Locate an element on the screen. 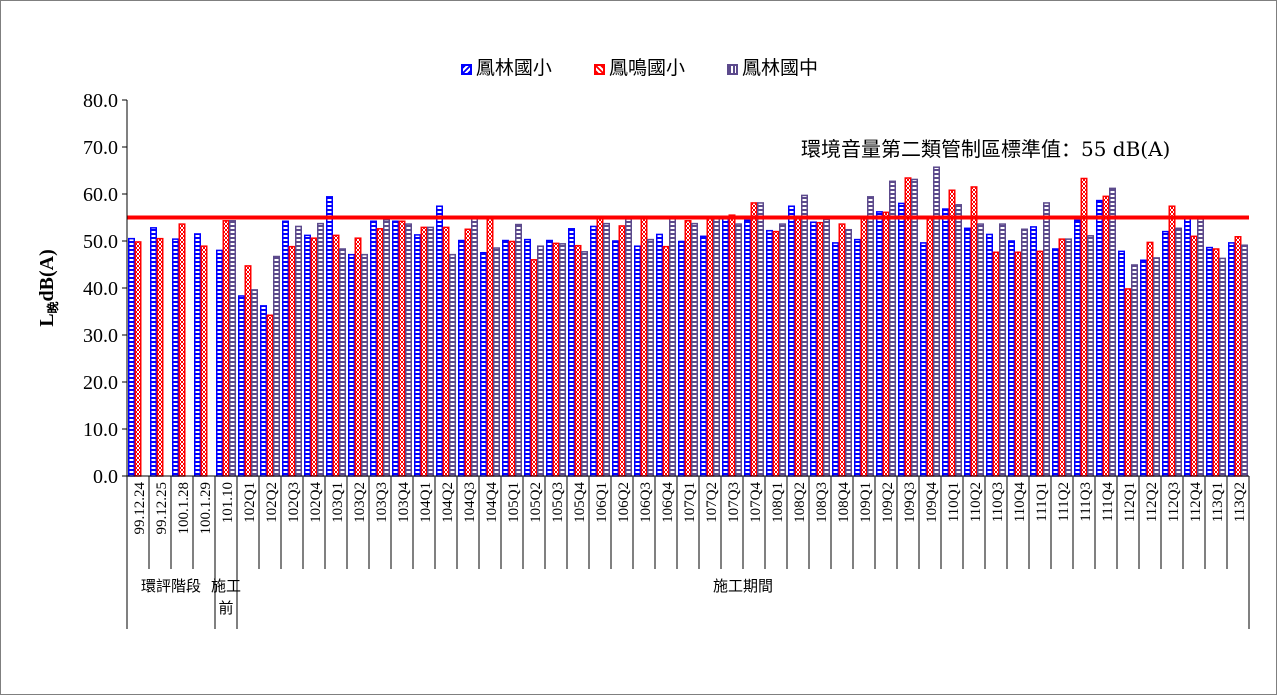  reference-line-label: 環境音量第二類管制區標準值：55 dB(A) is located at coordinates (986, 149).